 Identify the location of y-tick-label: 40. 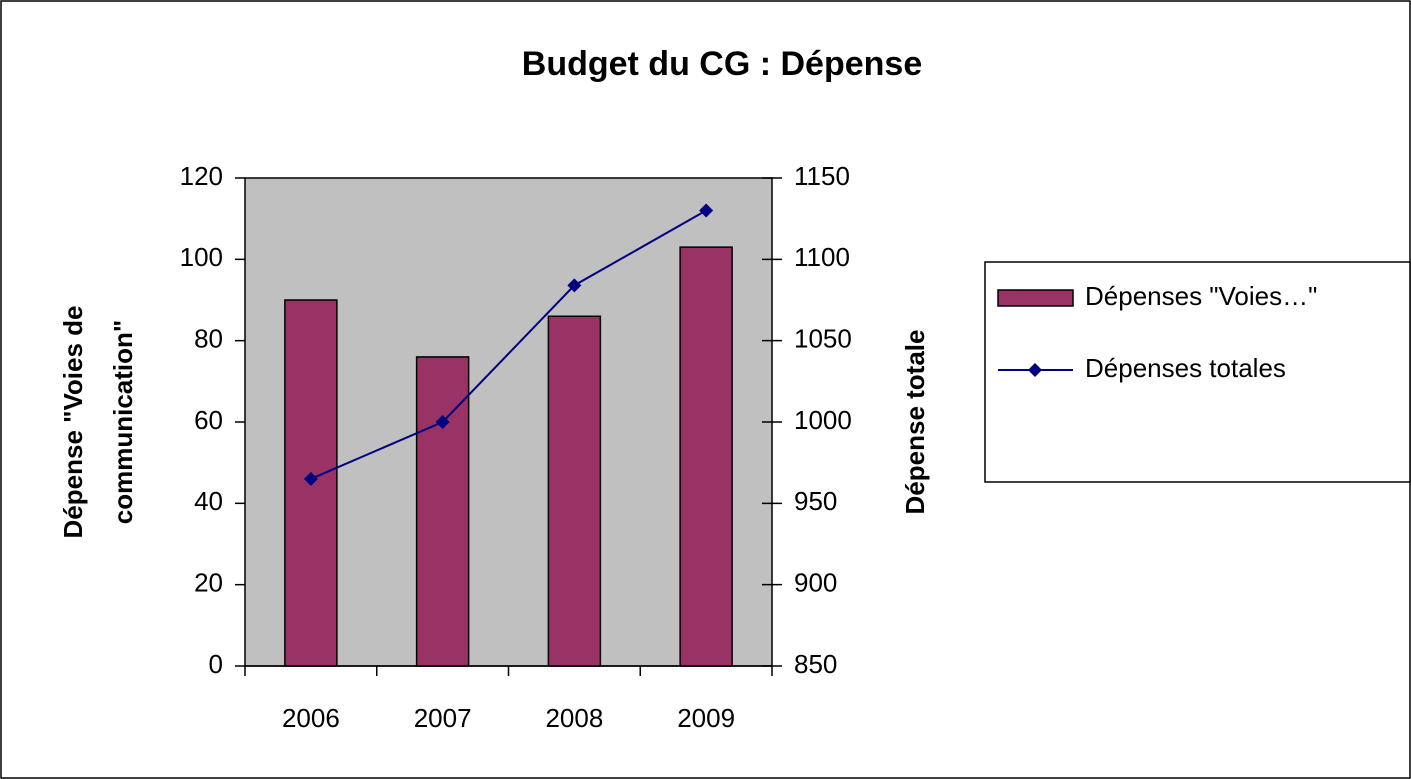
(208, 501).